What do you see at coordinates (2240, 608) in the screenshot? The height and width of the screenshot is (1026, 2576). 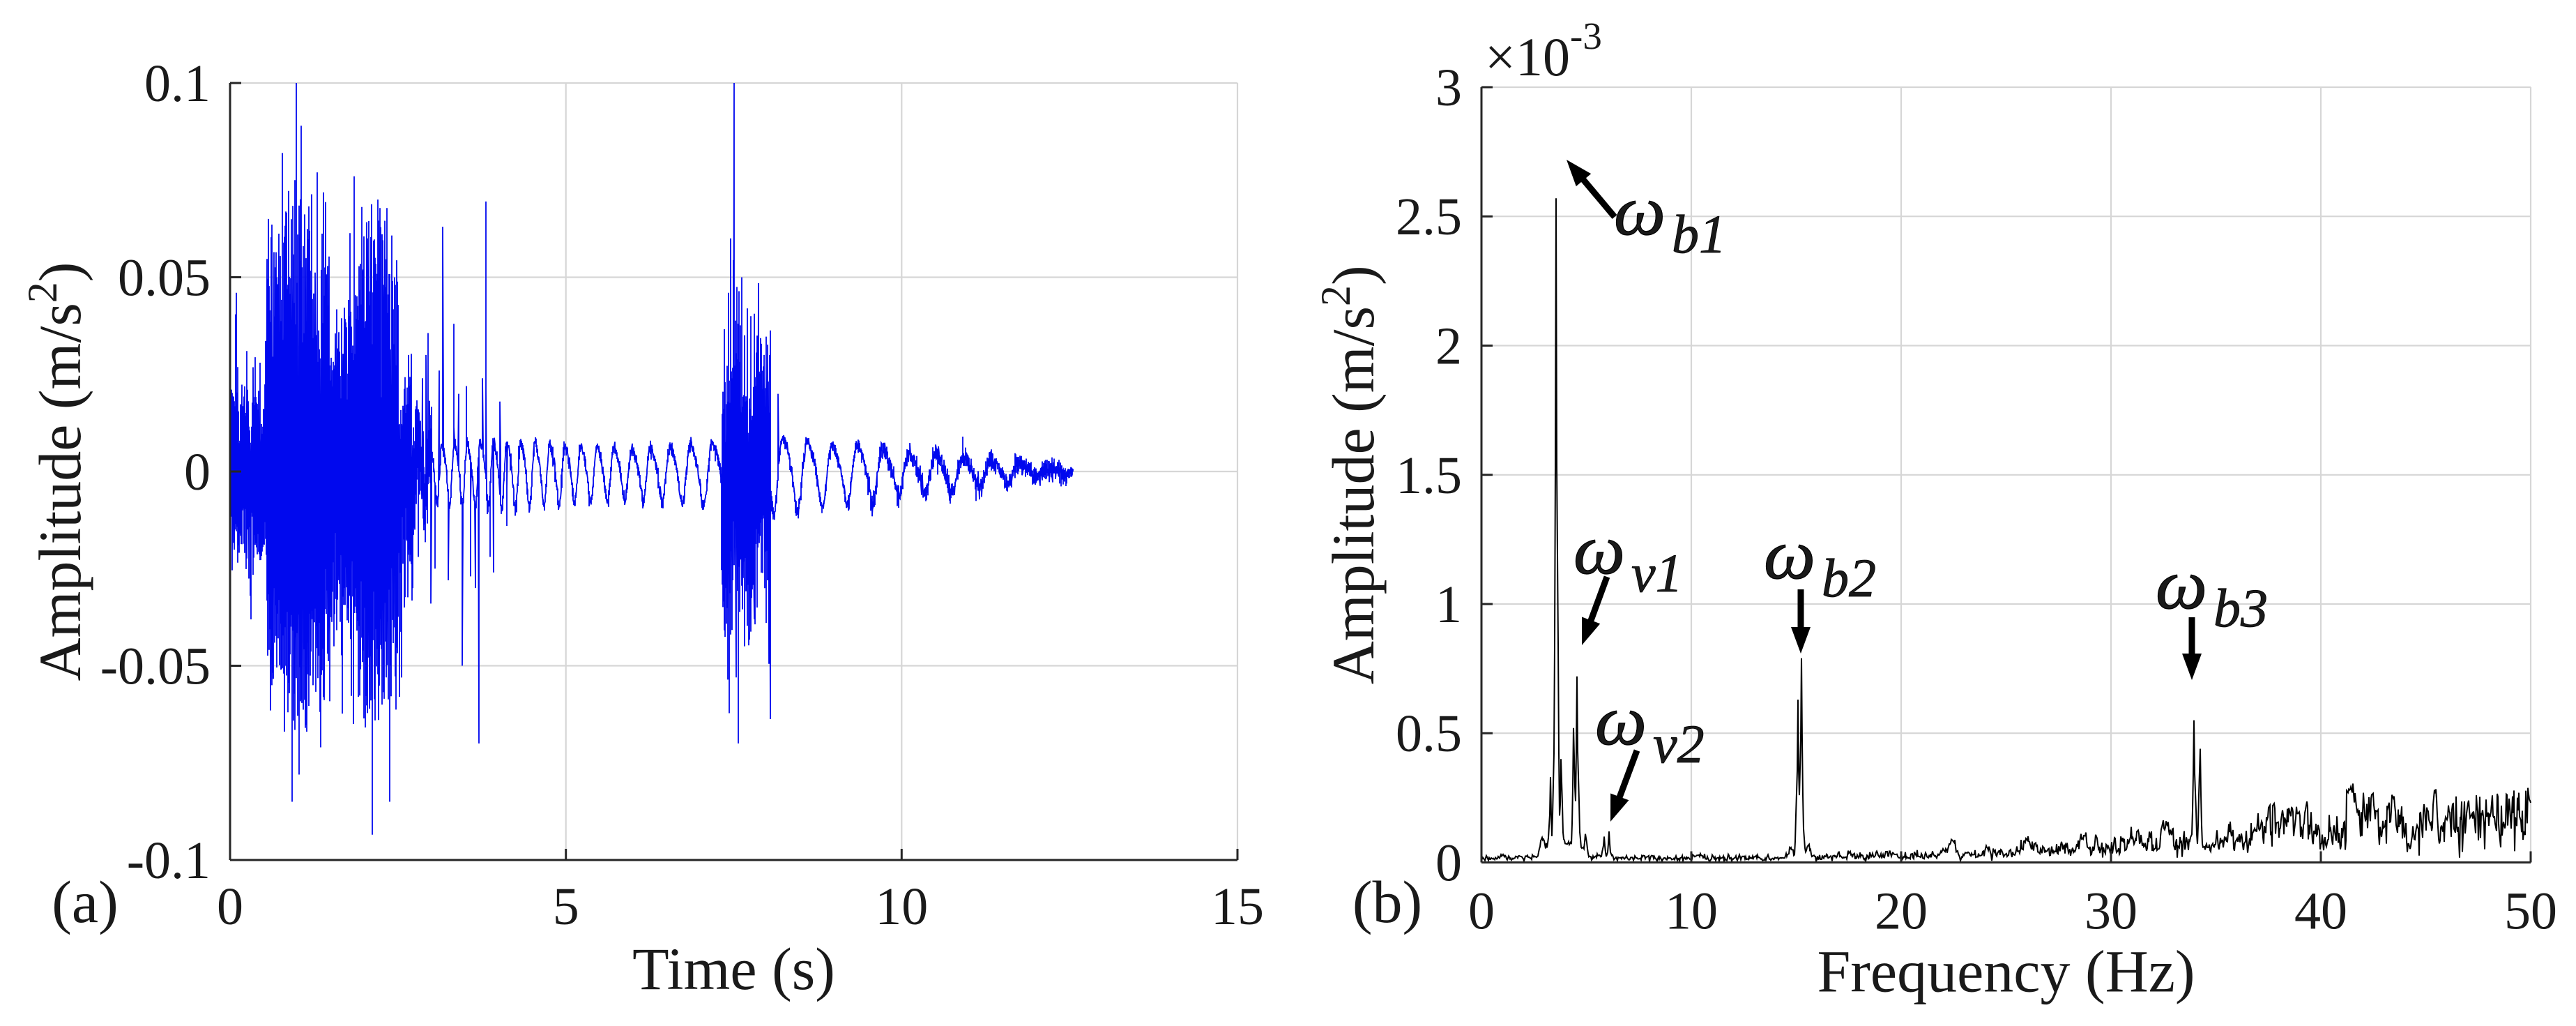 I see `svg-text: b3` at bounding box center [2240, 608].